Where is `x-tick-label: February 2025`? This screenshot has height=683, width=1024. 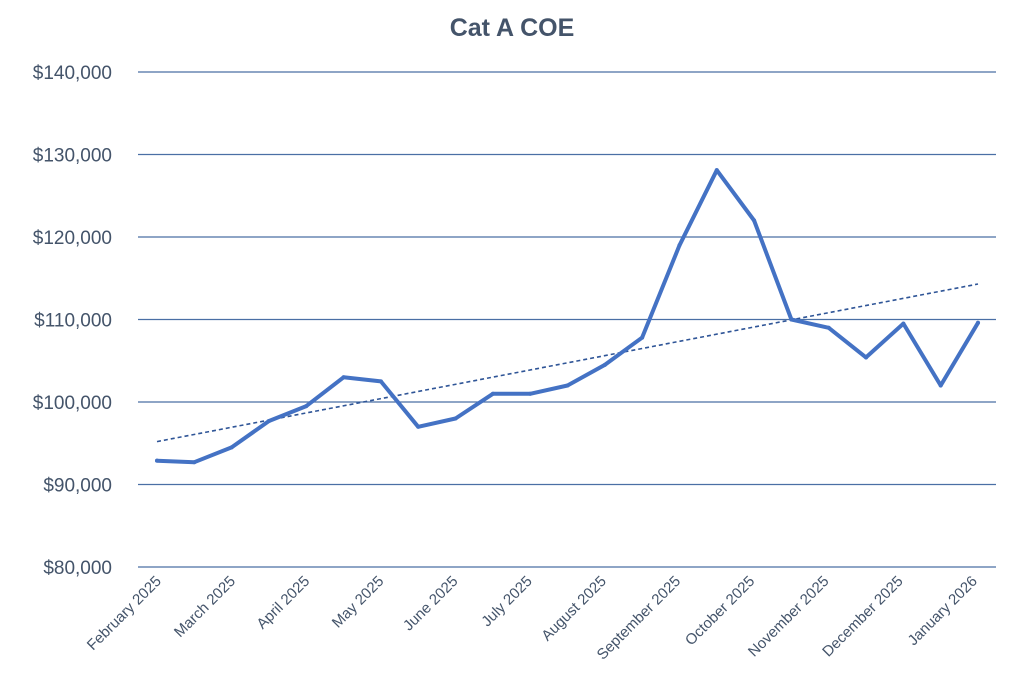
x-tick-label: February 2025 is located at coordinates (124, 613).